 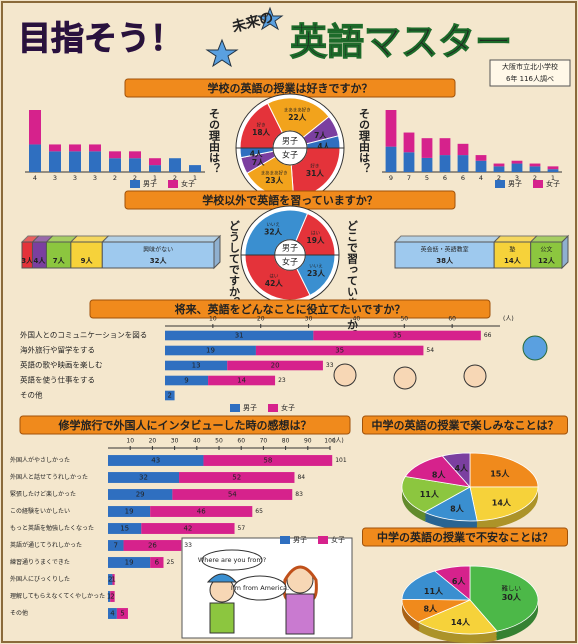 I want to click on bar-value: 5, so click(x=427, y=178).